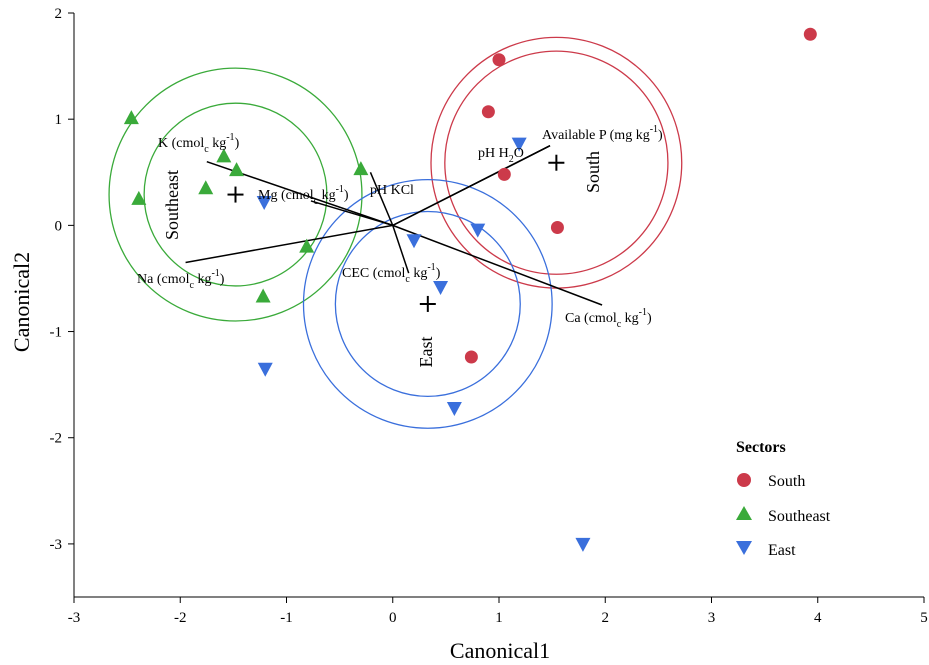  I want to click on y-tick-label-4: -2, so click(56, 439).